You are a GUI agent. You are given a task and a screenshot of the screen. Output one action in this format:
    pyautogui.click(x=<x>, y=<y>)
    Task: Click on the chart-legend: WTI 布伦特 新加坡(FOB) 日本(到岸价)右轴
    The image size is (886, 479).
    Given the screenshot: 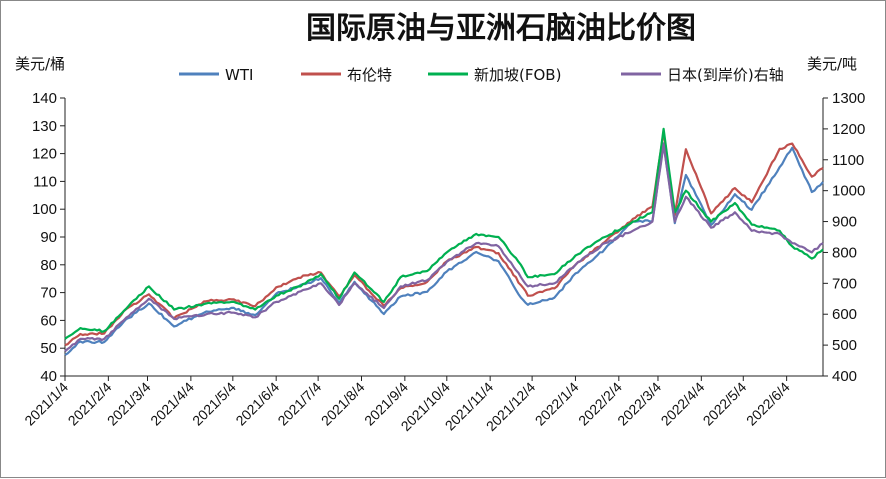 What is the action you would take?
    pyautogui.click(x=481, y=75)
    